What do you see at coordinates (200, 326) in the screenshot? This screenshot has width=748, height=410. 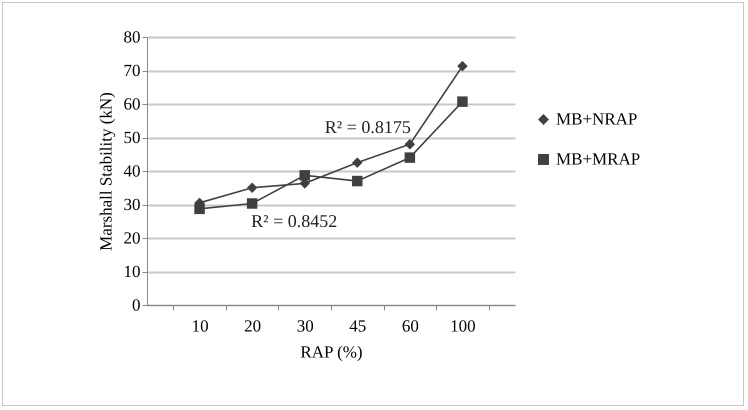 I see `x-tick-label: 10` at bounding box center [200, 326].